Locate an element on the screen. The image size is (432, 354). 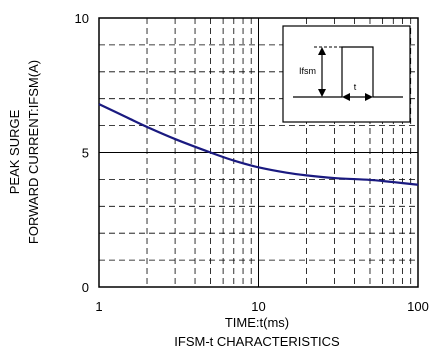
x-axis-label: TIME:t(ms) is located at coordinates (257, 322).